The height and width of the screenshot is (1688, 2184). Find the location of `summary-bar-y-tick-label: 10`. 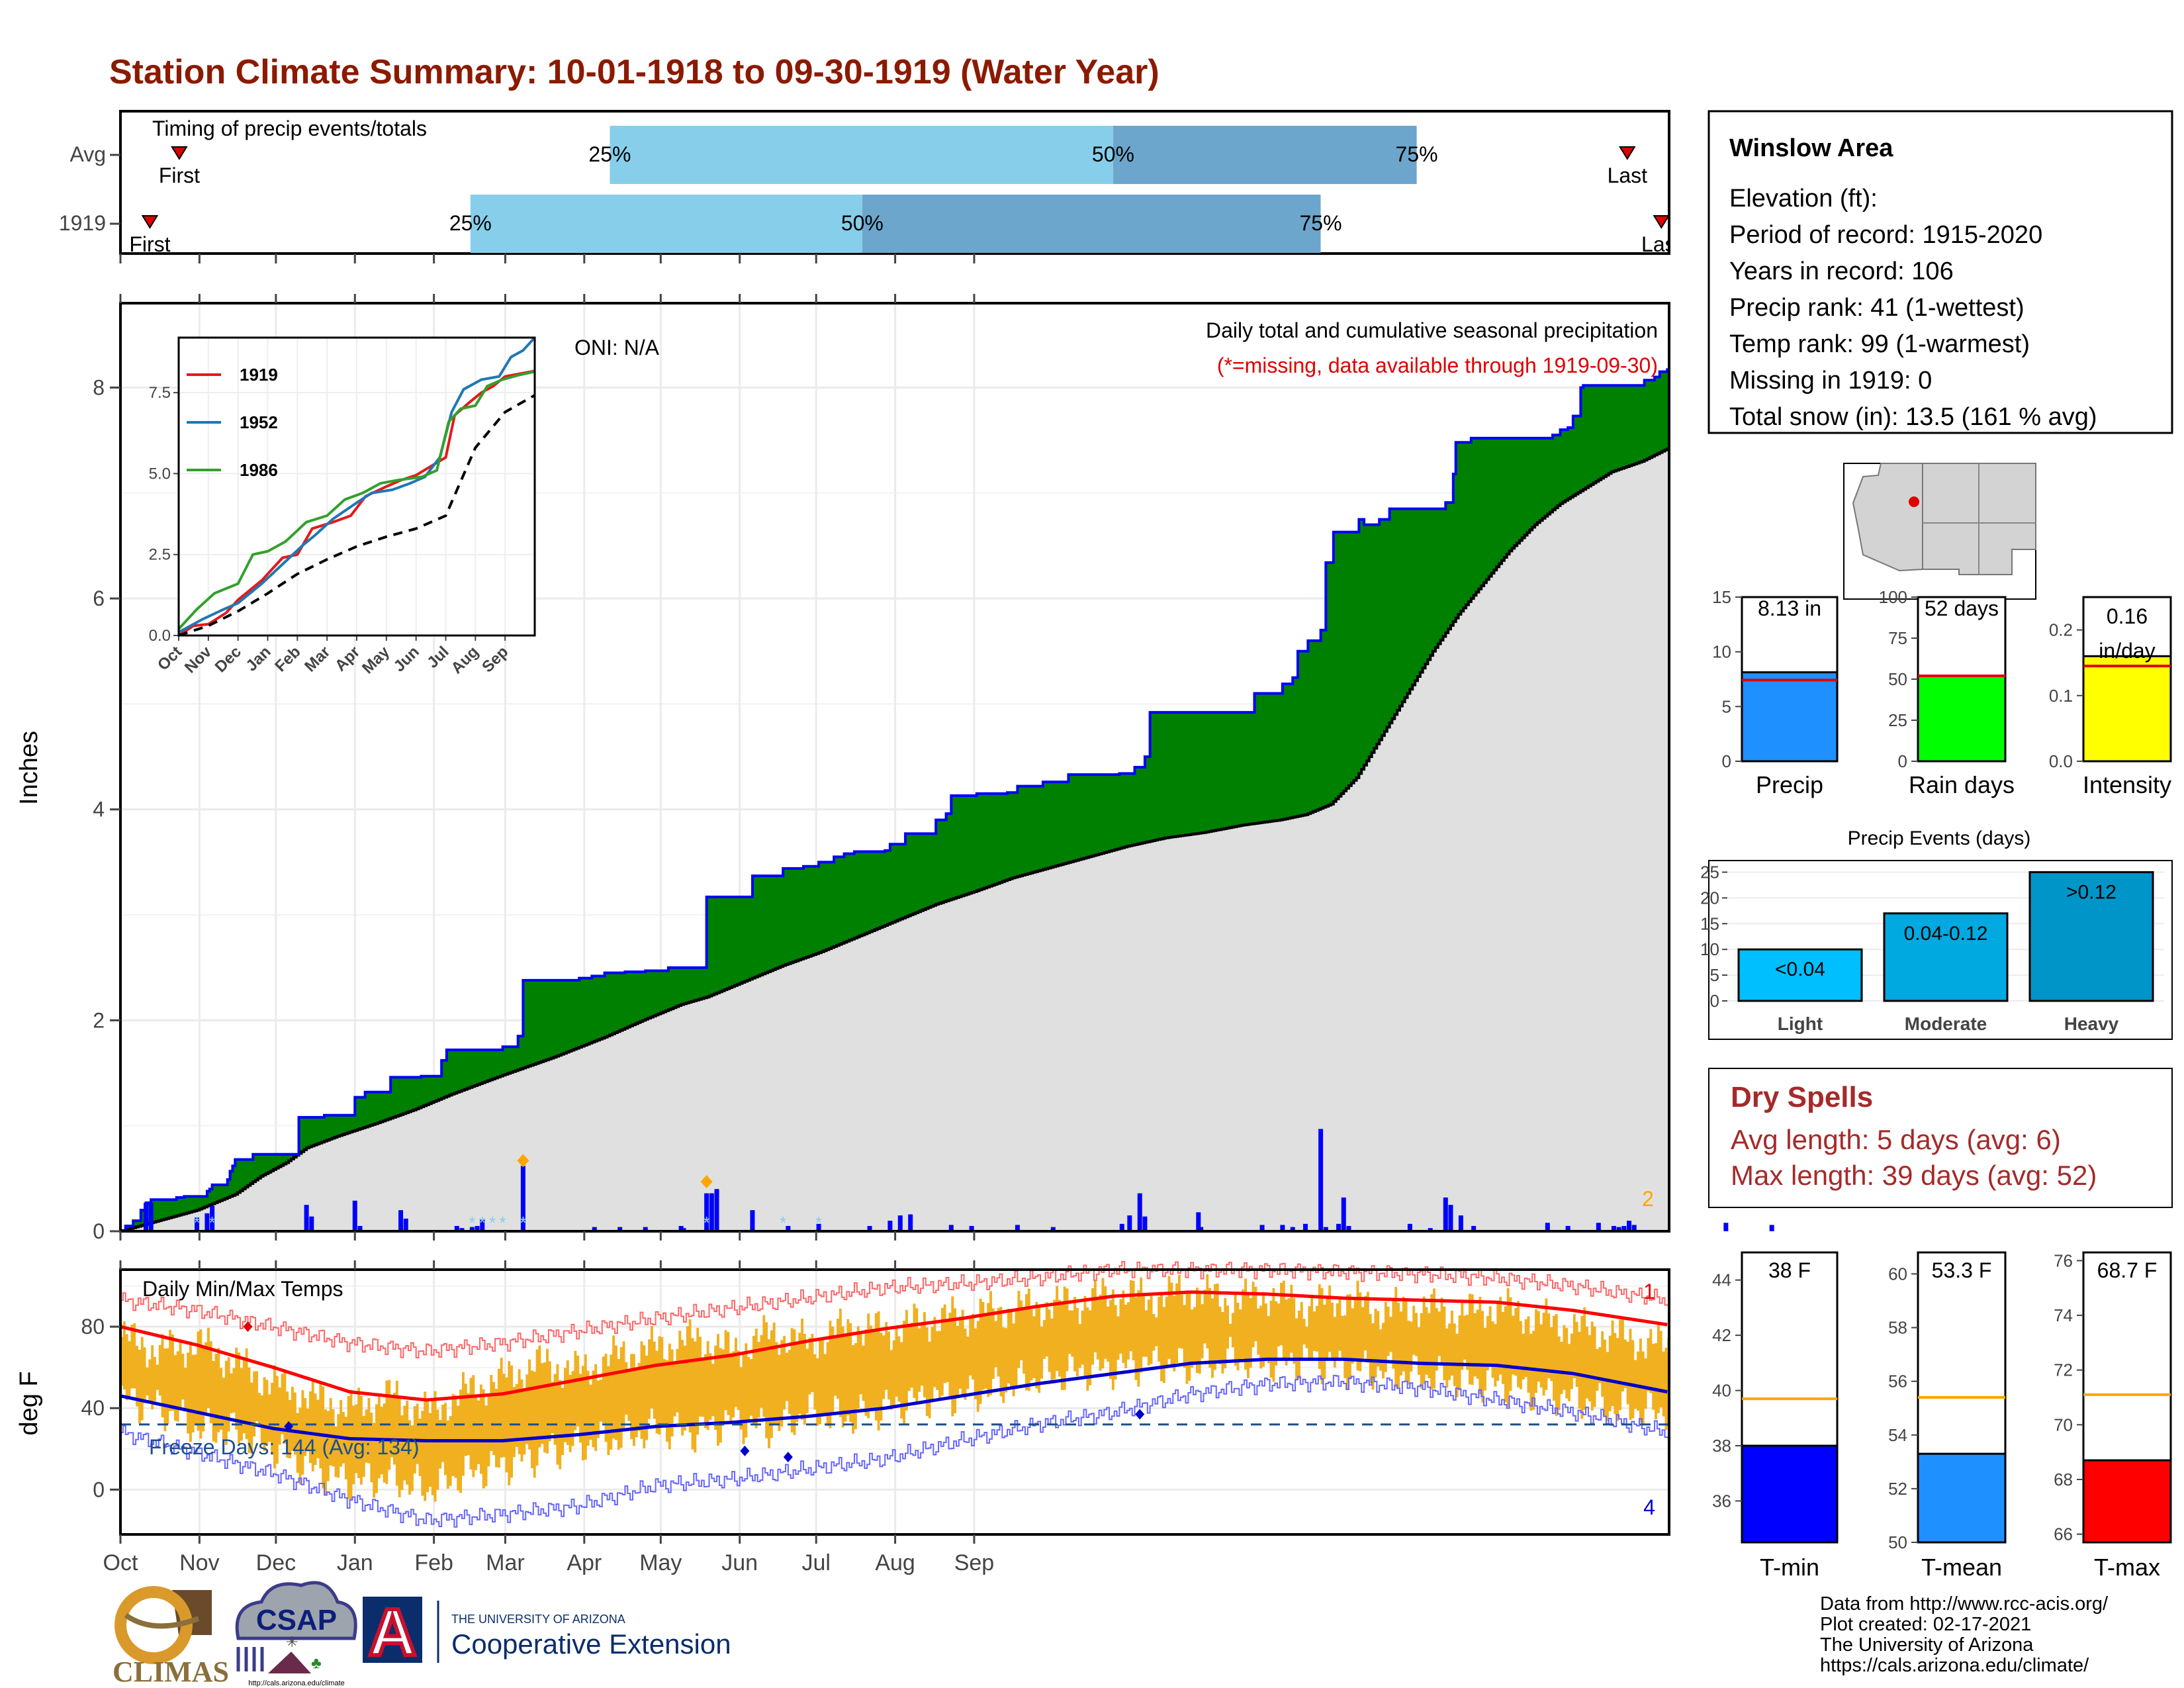

summary-bar-y-tick-label: 10 is located at coordinates (1721, 652).